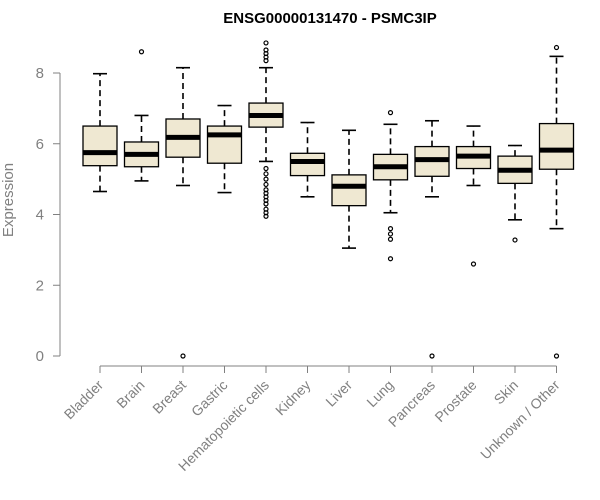  I want to click on y-tick-label: 6, so click(40, 144).